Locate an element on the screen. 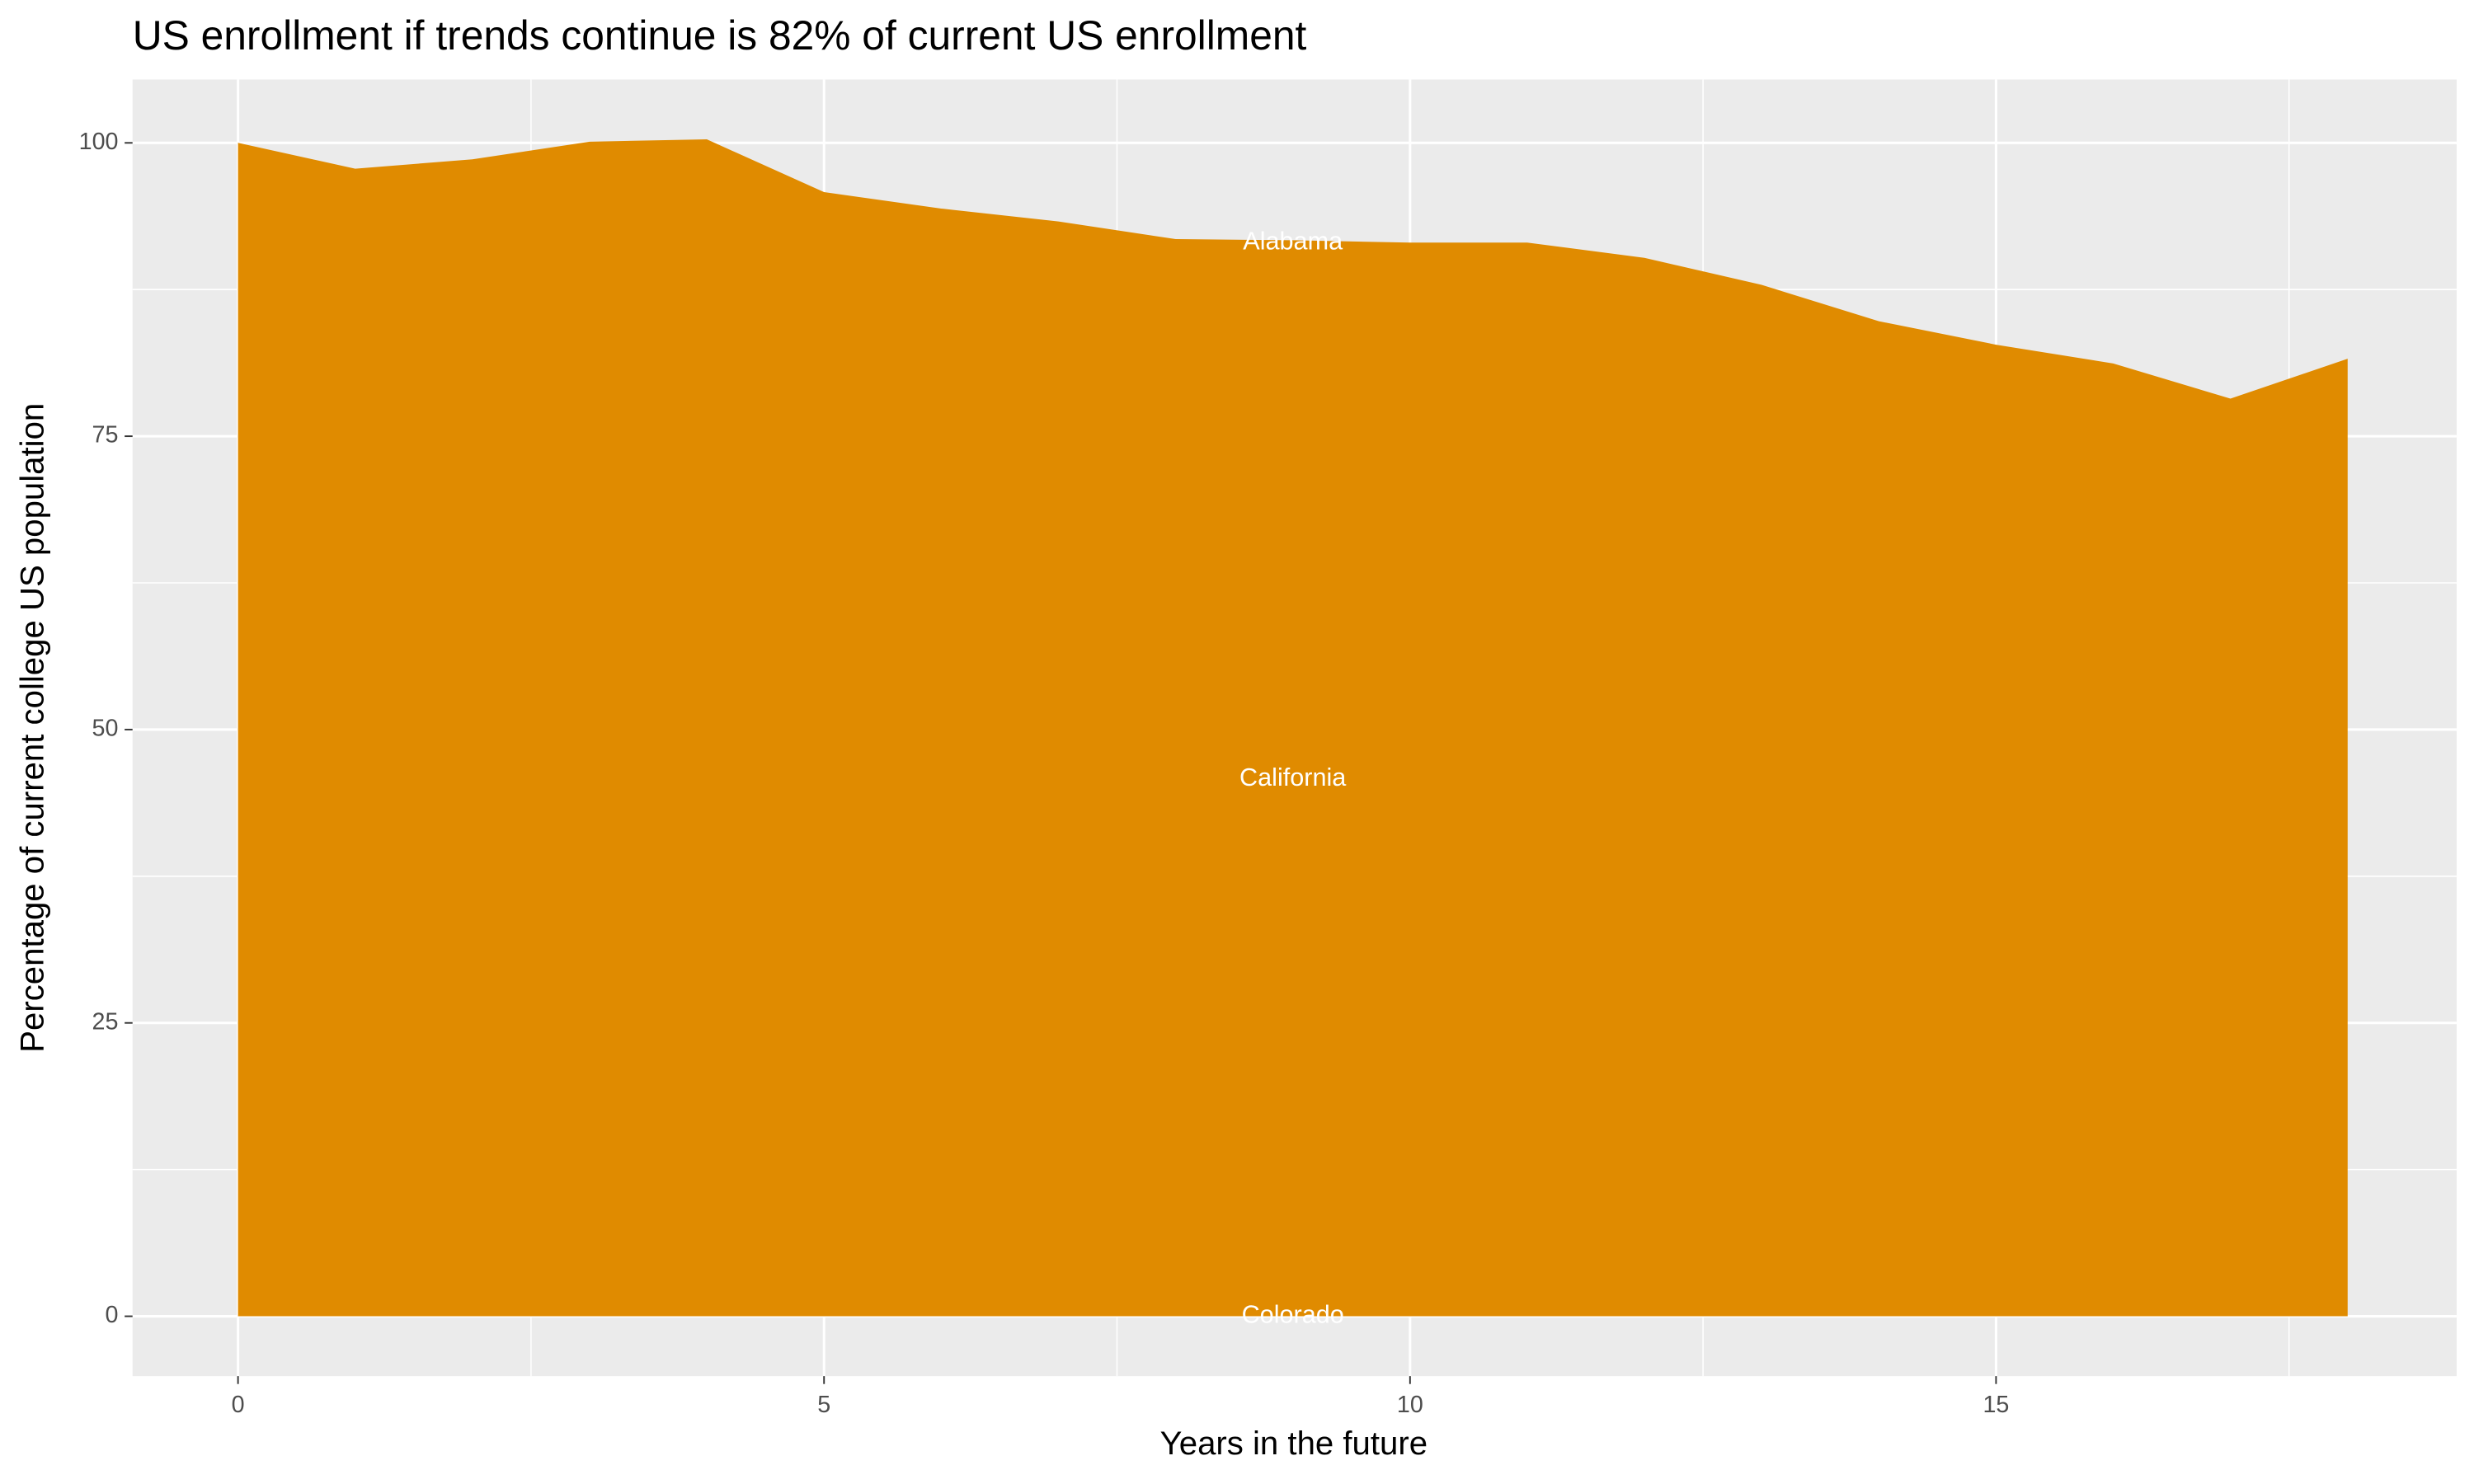 Image resolution: width=2474 pixels, height=1484 pixels. annotation: Alabama is located at coordinates (1293, 241).